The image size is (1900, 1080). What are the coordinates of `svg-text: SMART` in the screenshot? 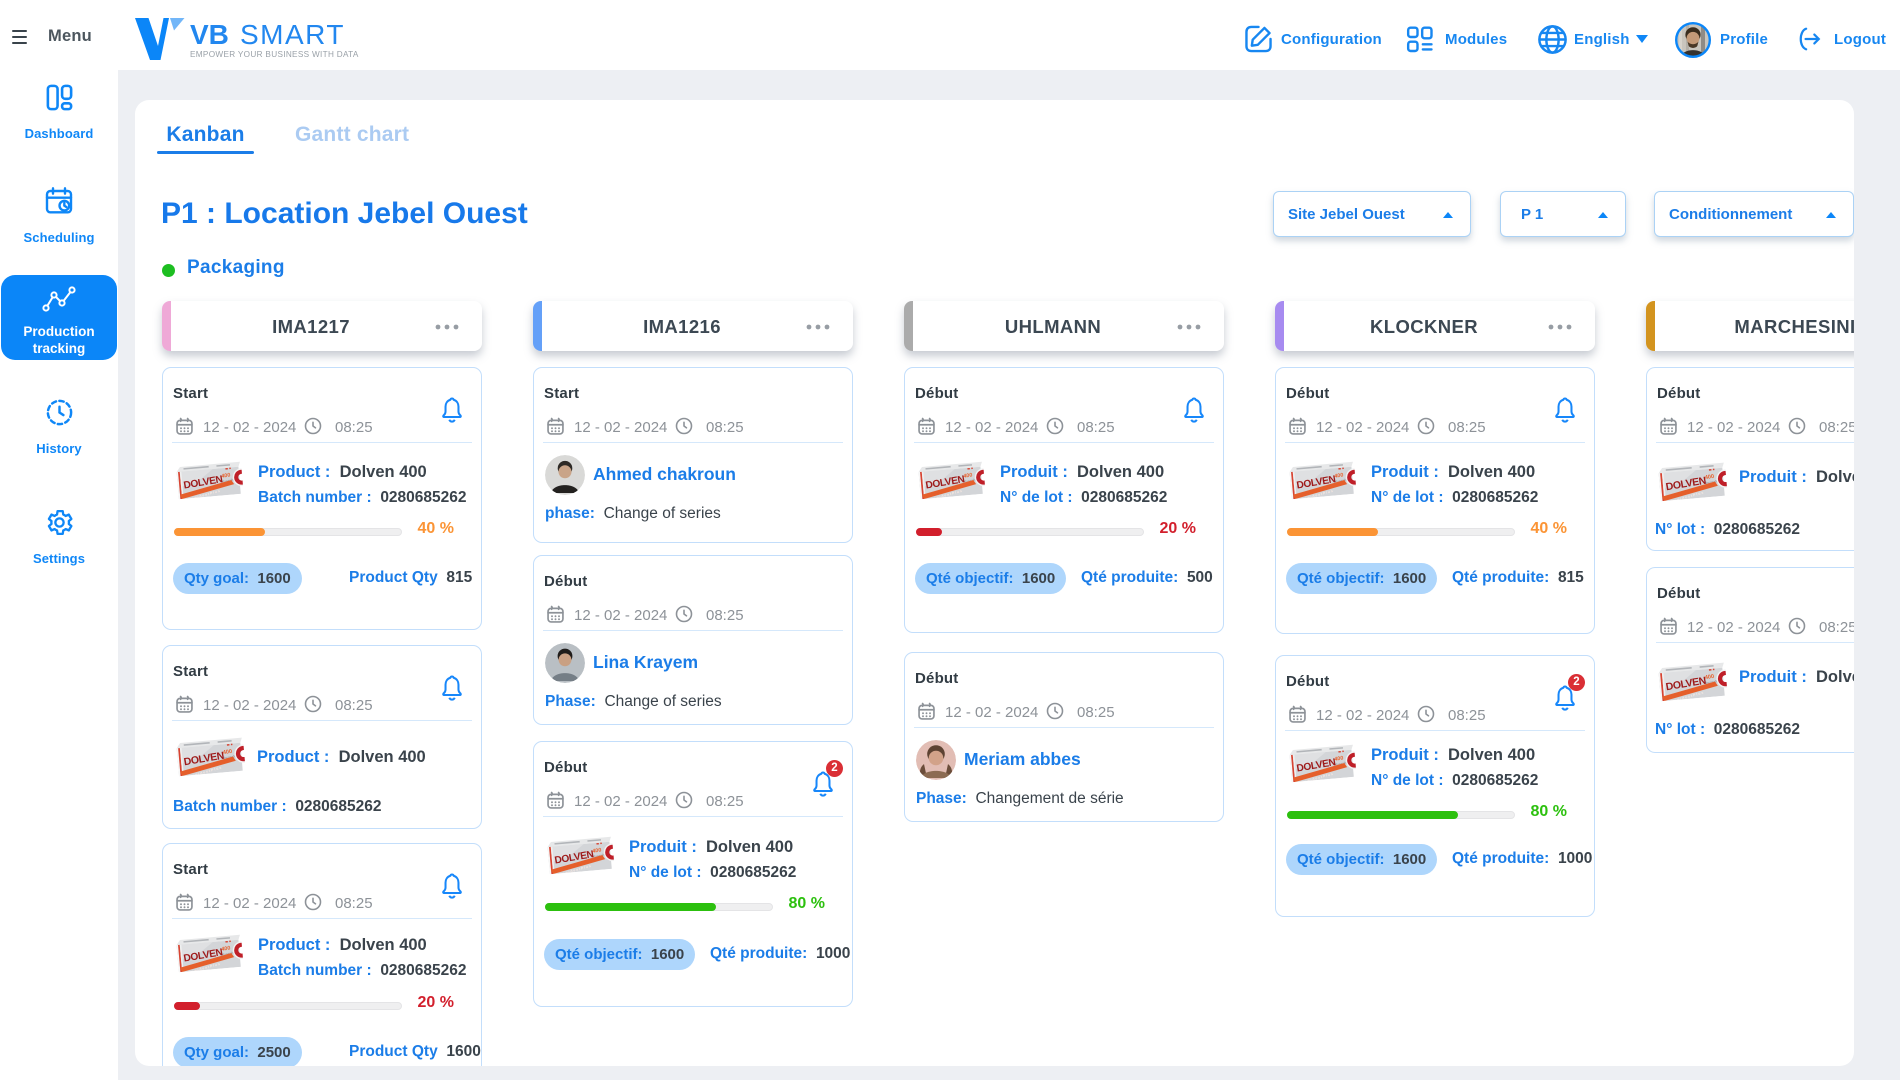 It's located at (292, 34).